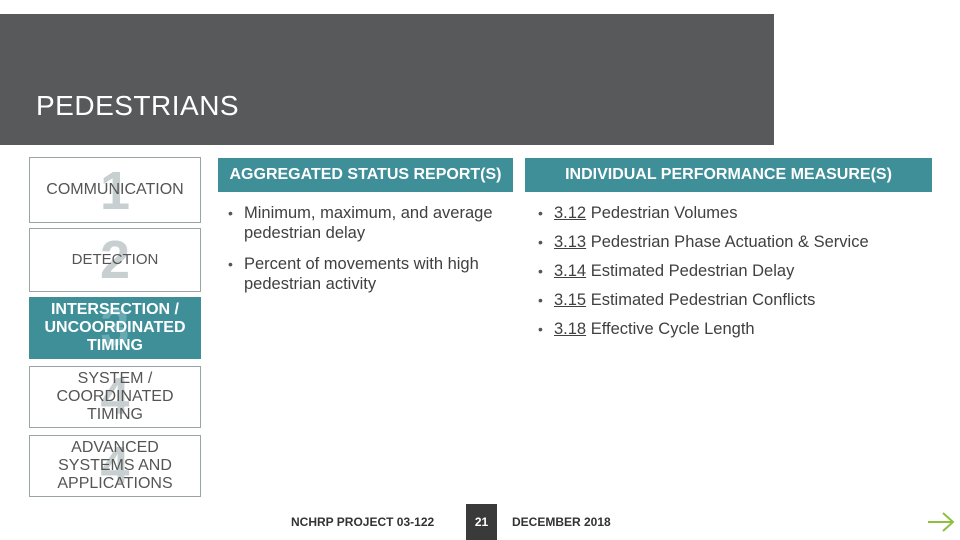  I want to click on sidebar-item-label: ADVANCED SYSTEMS AND APPLICATIONS, so click(115, 465).